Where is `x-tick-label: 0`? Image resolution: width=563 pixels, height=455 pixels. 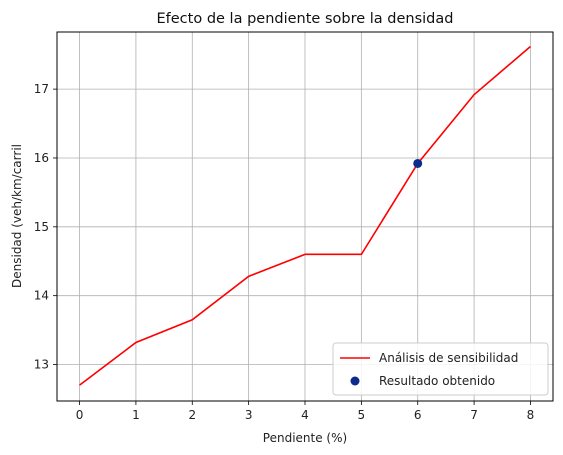
x-tick-label: 0 is located at coordinates (80, 415).